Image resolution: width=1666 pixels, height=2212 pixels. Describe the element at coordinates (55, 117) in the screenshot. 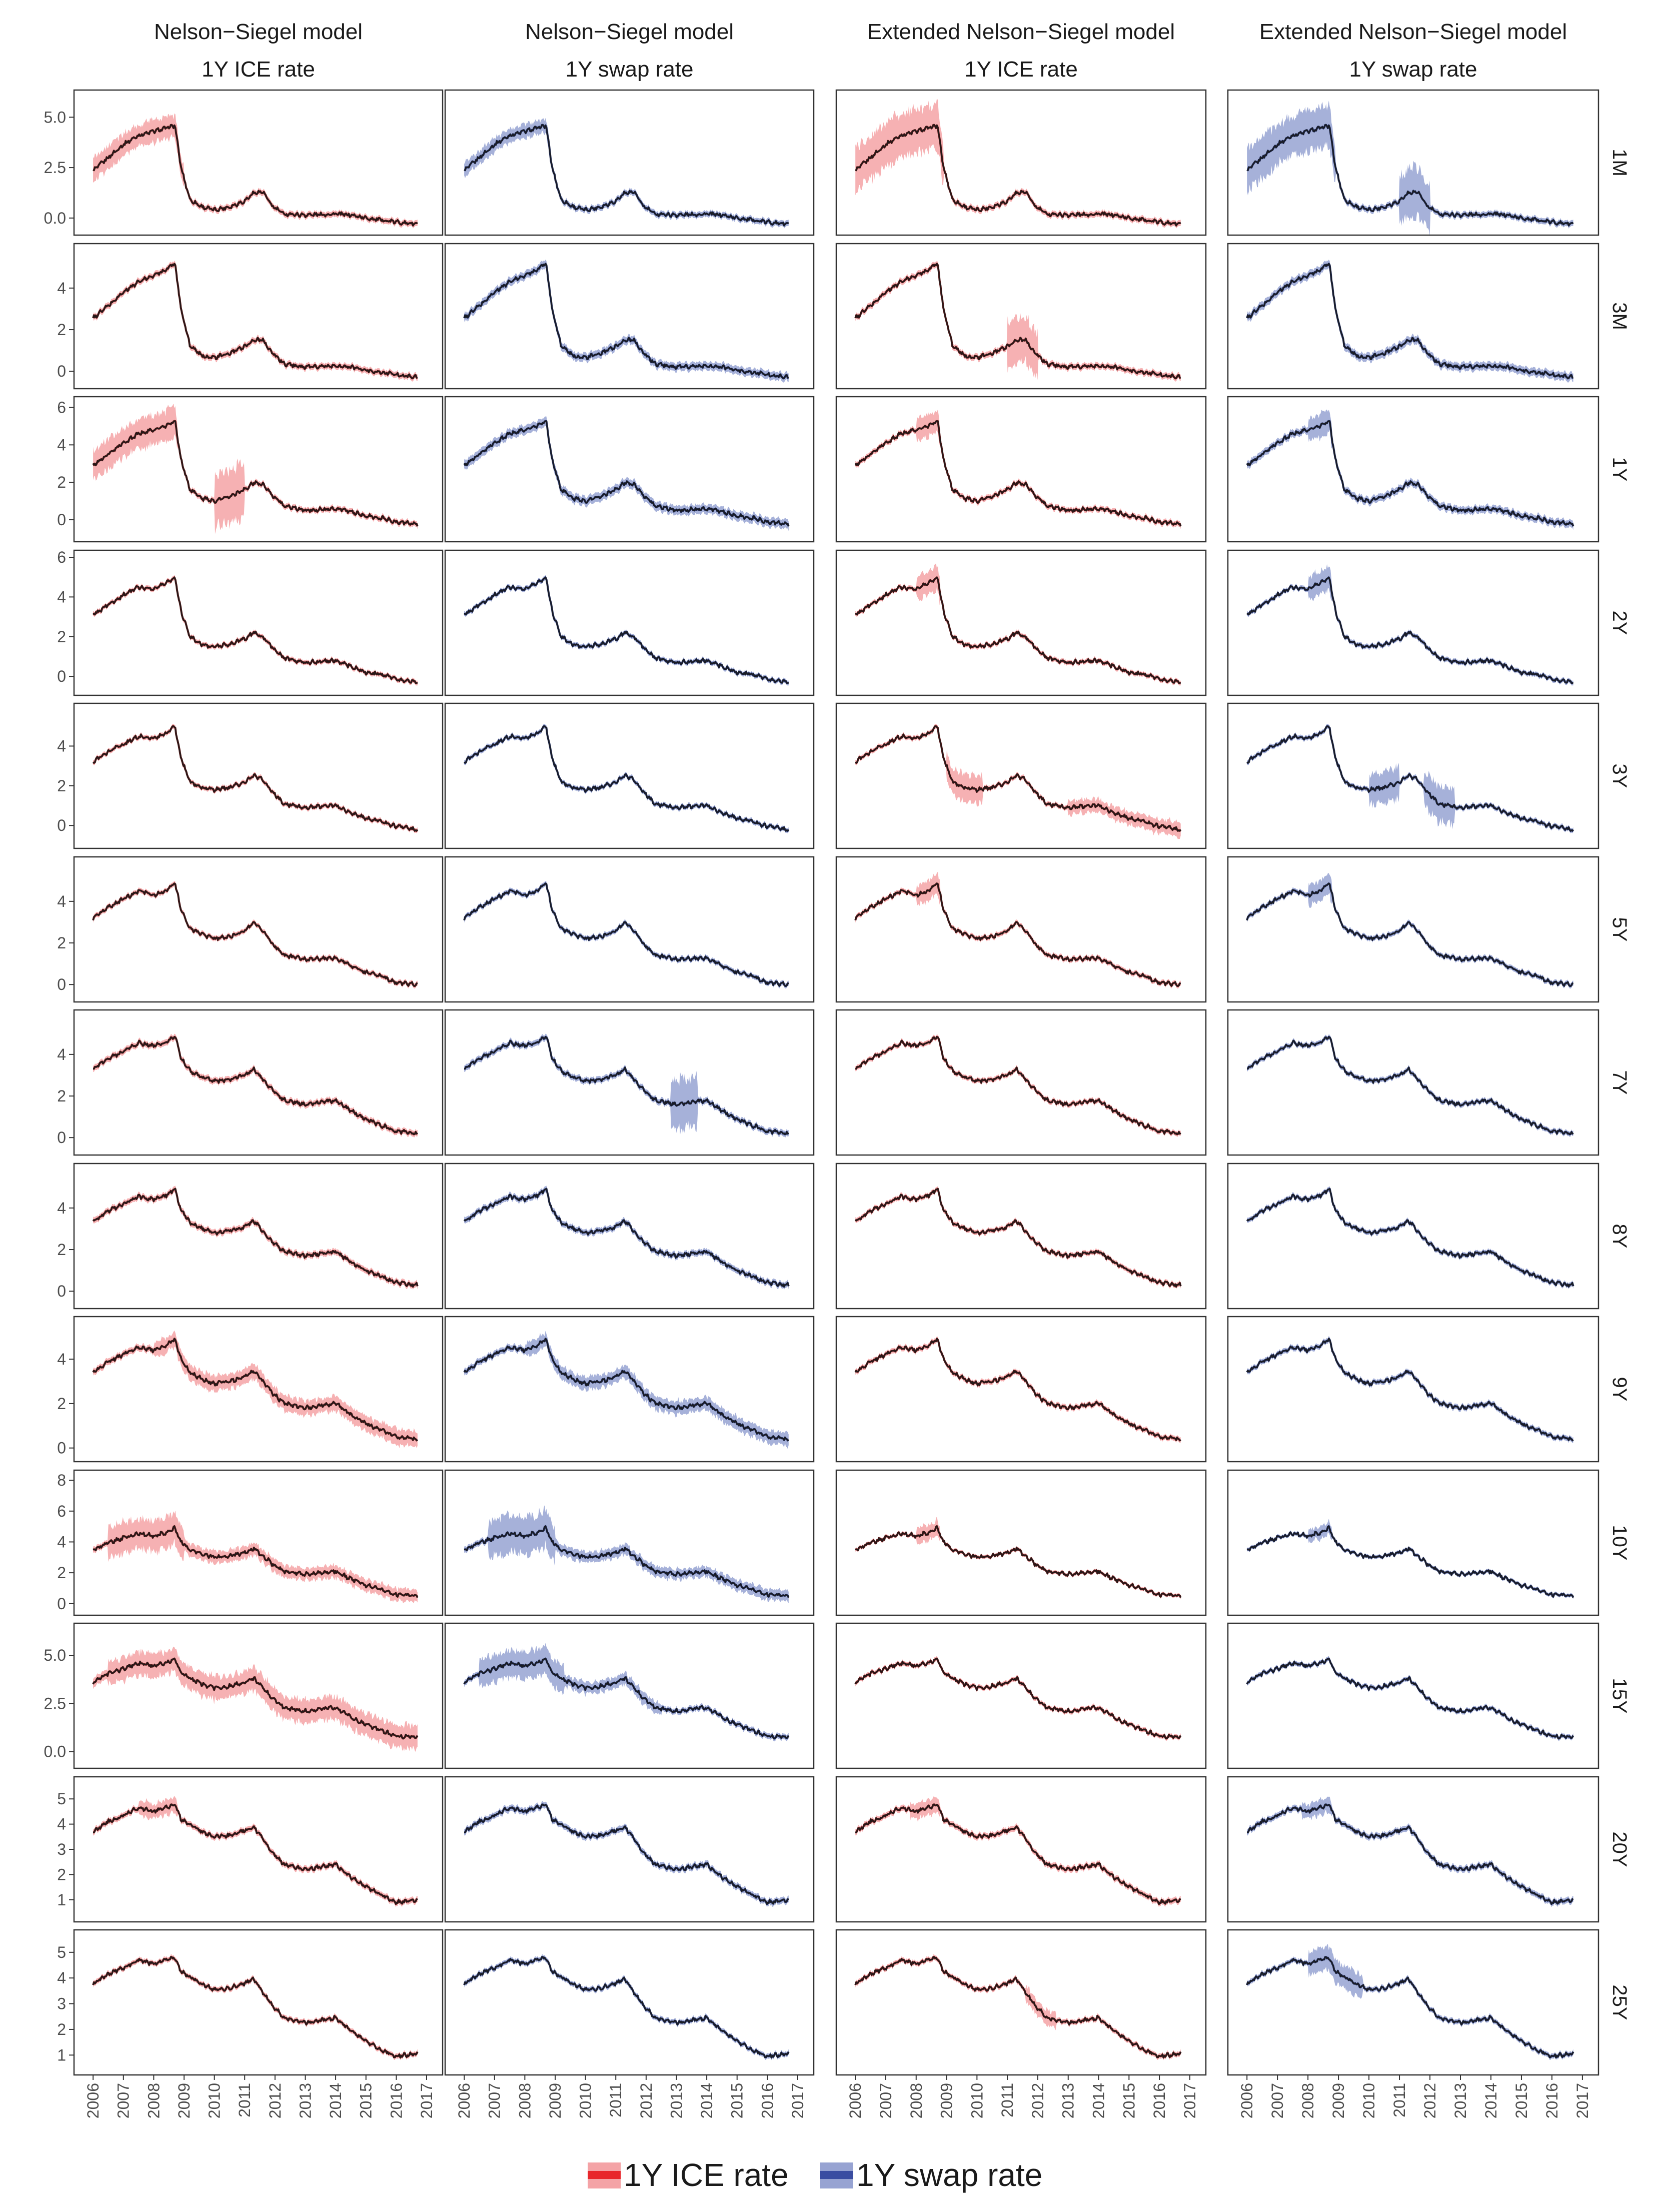

I see `y-tick-label: 5.0` at that location.